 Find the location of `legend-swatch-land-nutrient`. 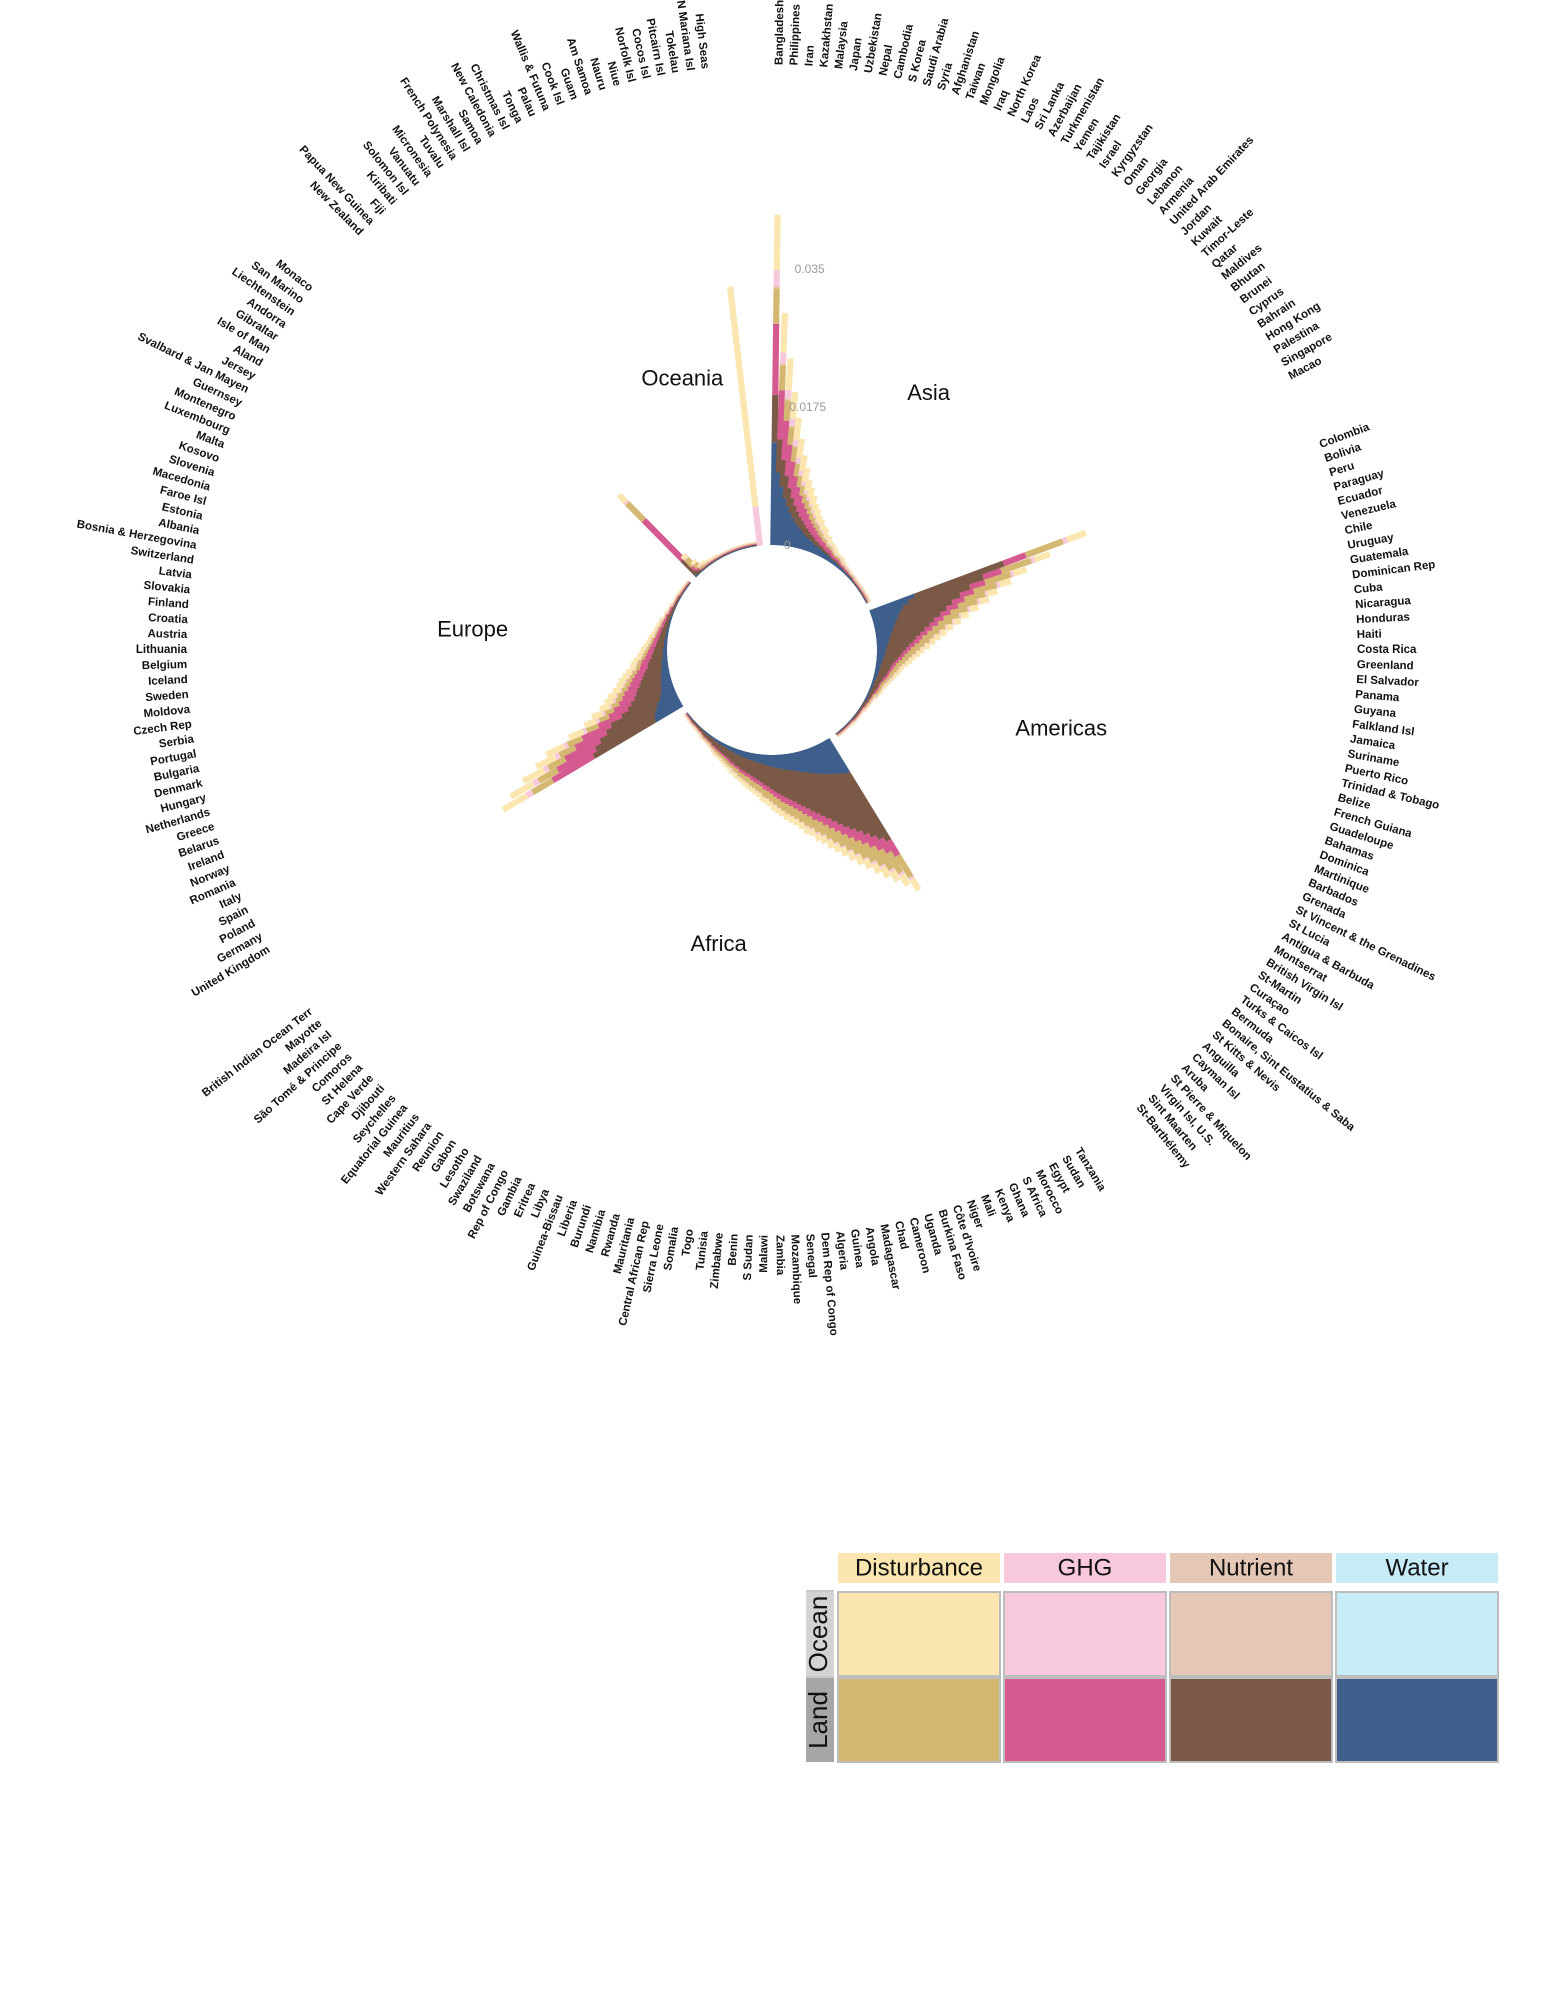

legend-swatch-land-nutrient is located at coordinates (1251, 1720).